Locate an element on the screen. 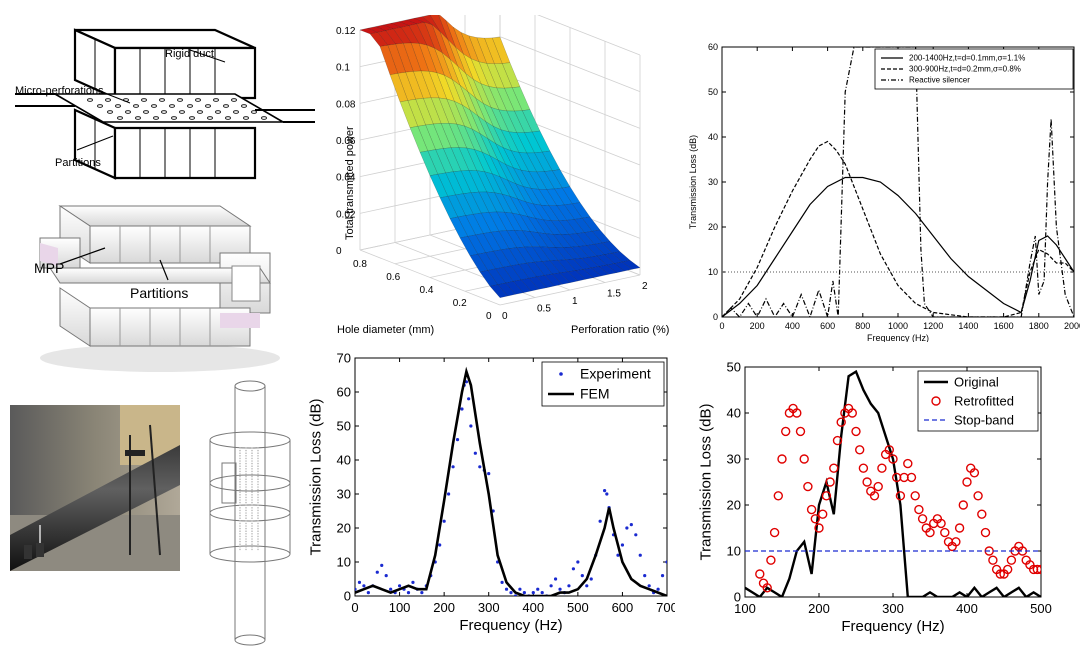 The image size is (1091, 660). y-tick-label: 50 is located at coordinates (344, 425).